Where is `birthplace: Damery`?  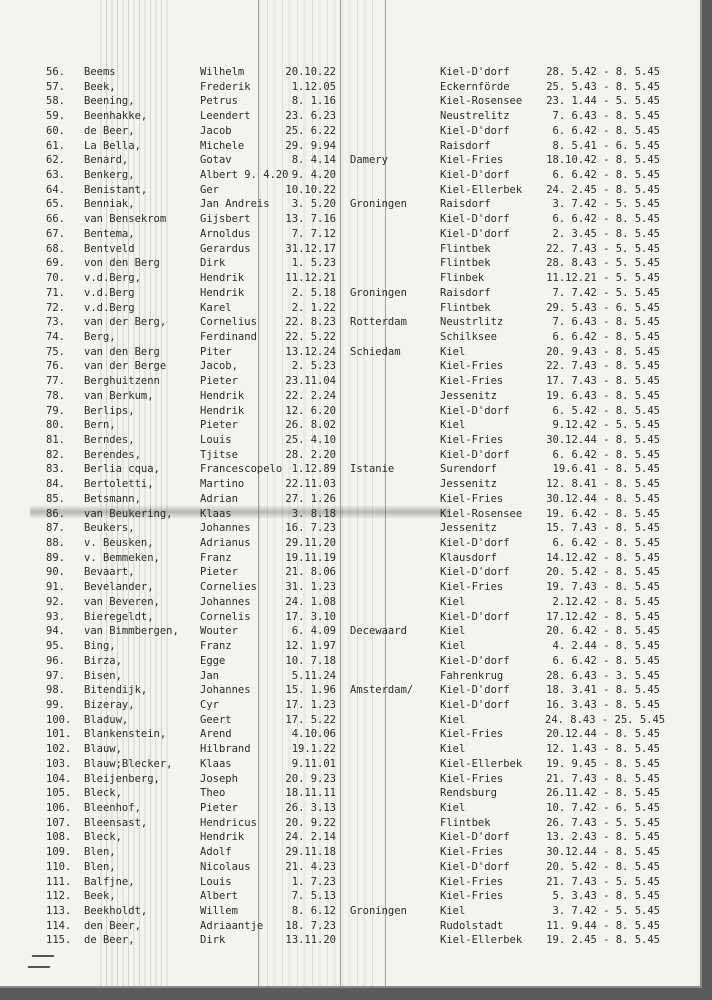 birthplace: Damery is located at coordinates (369, 160).